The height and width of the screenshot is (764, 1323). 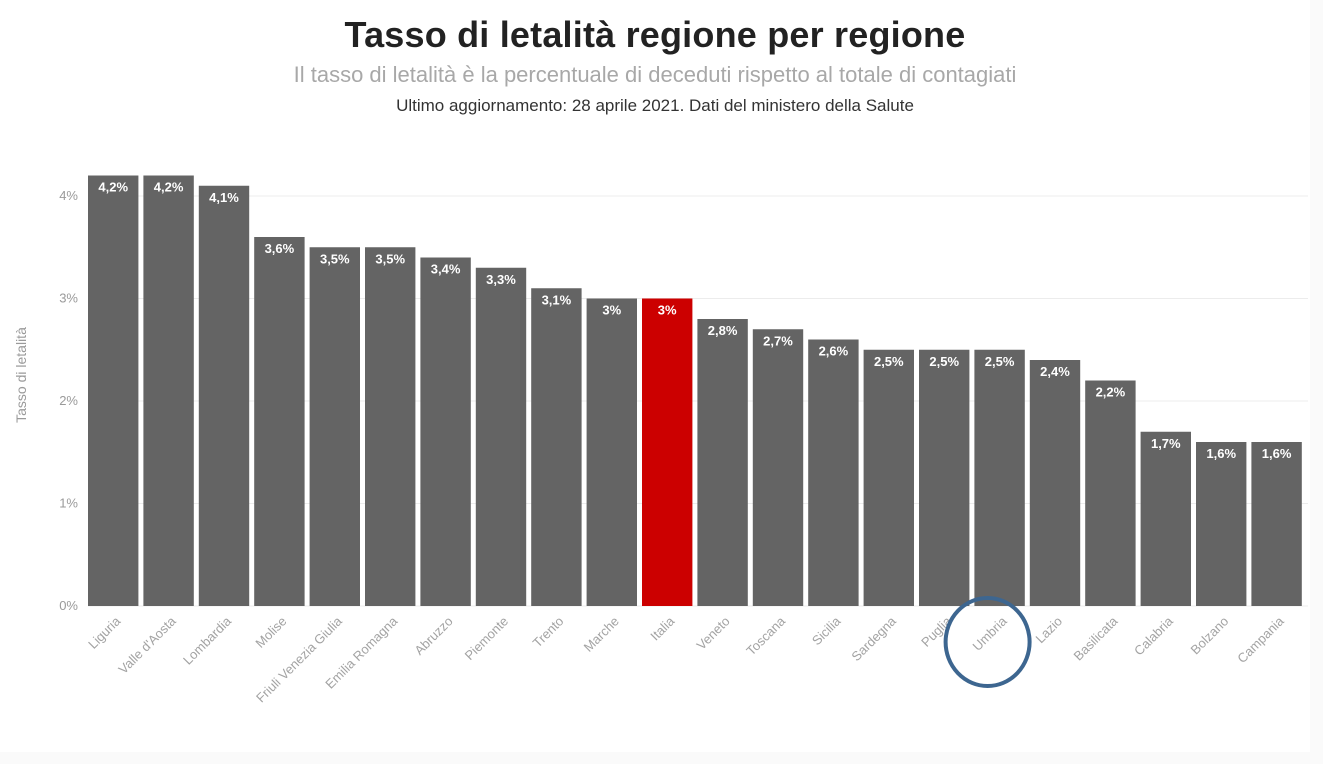 What do you see at coordinates (68, 298) in the screenshot?
I see `y-tick-label: 3%` at bounding box center [68, 298].